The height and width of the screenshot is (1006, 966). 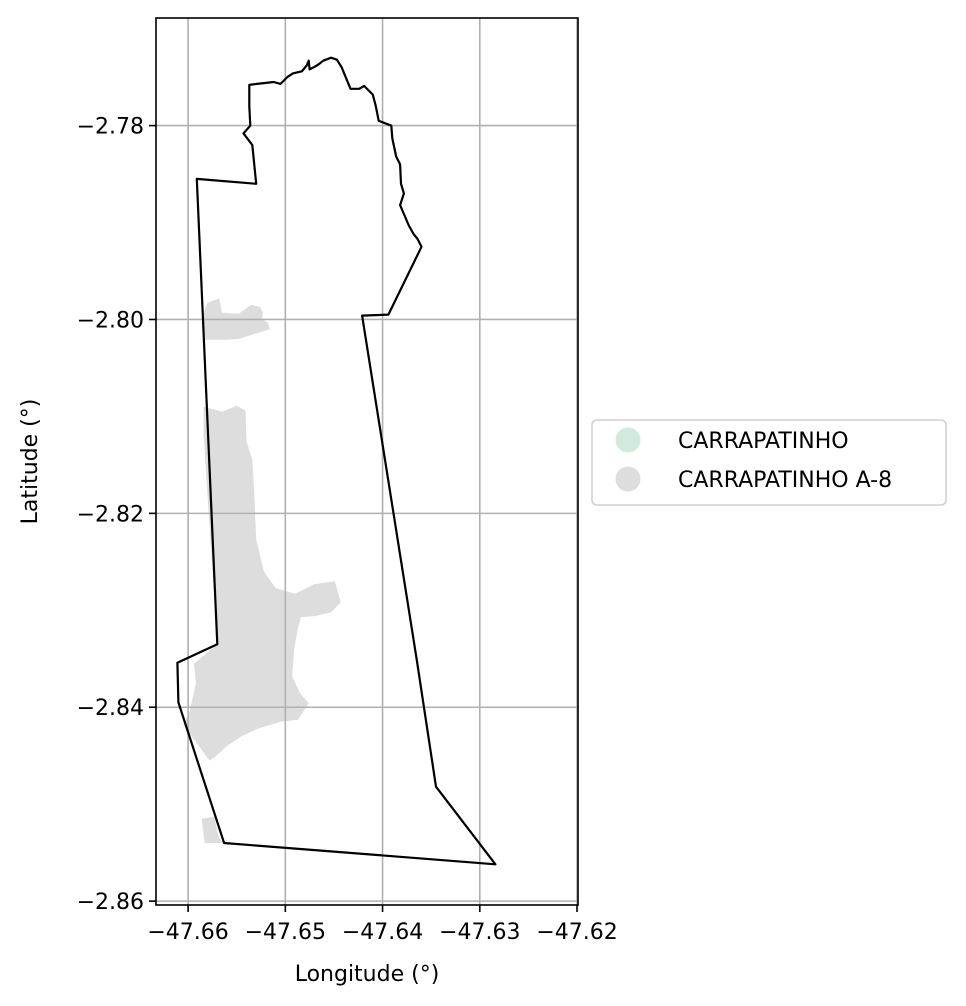 I want to click on y-axis-label: Latitude (°), so click(x=30, y=462).